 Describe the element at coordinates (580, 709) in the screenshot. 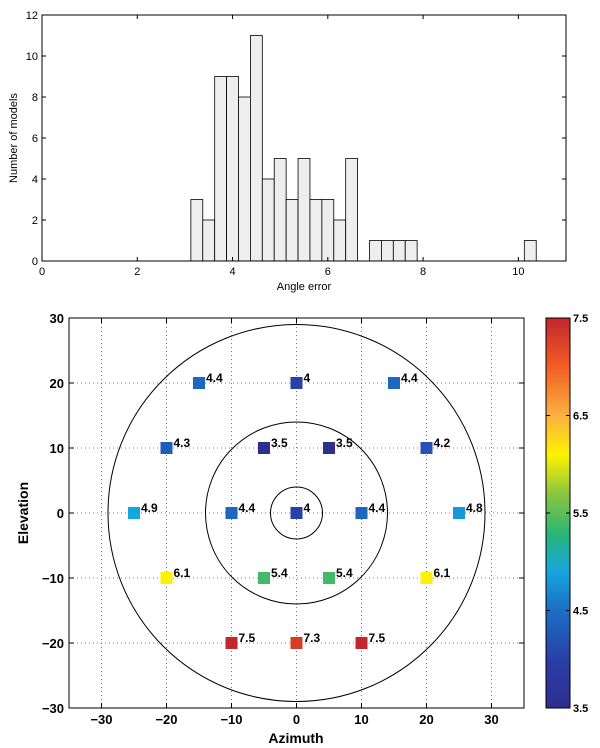

I see `colorbar-tick-label: 3.5` at that location.